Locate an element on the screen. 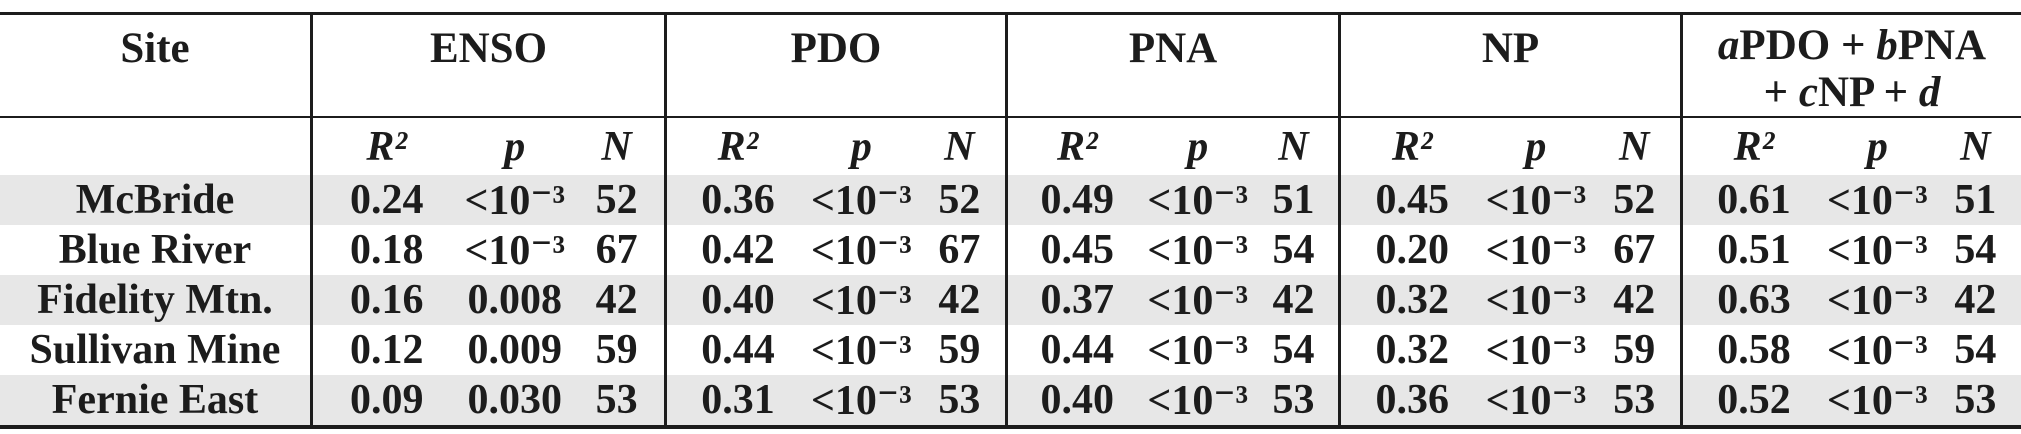 The width and height of the screenshot is (2021, 434). site-cell: Fidelity Mtn. is located at coordinates (155, 300).